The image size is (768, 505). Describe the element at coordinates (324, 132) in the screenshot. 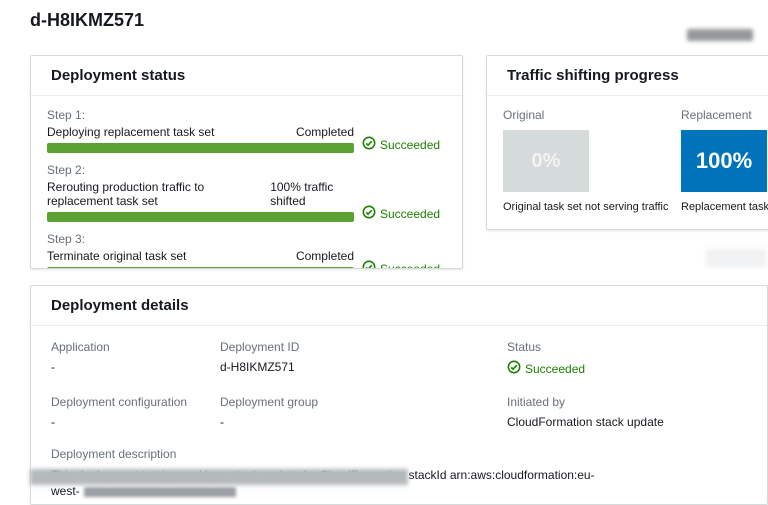

I see `step-1-result: Completed` at that location.